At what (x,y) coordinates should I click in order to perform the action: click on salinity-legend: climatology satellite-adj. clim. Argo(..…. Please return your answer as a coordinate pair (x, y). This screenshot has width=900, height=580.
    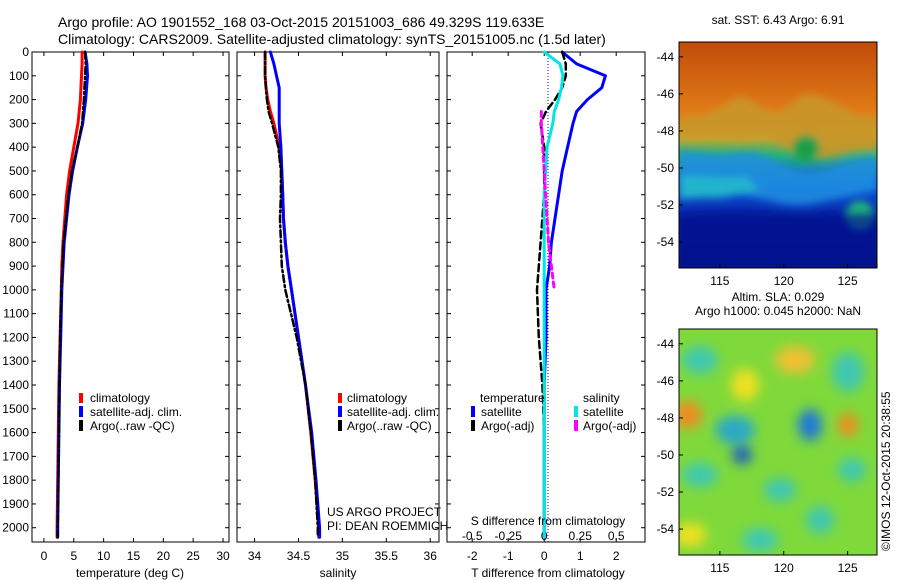
    Looking at the image, I should click on (388, 412).